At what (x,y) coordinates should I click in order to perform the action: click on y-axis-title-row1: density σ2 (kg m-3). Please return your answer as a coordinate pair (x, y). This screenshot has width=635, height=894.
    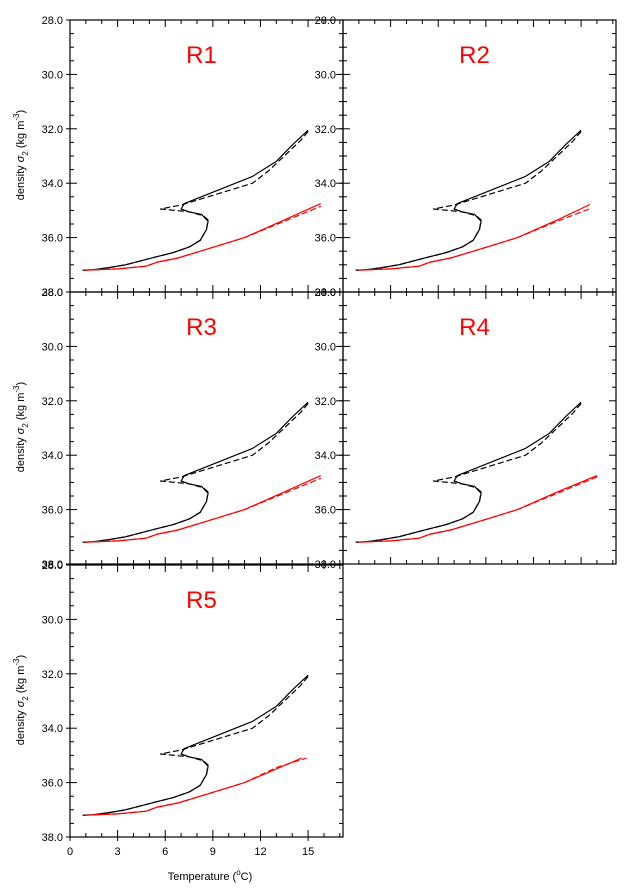
    Looking at the image, I should click on (21, 155).